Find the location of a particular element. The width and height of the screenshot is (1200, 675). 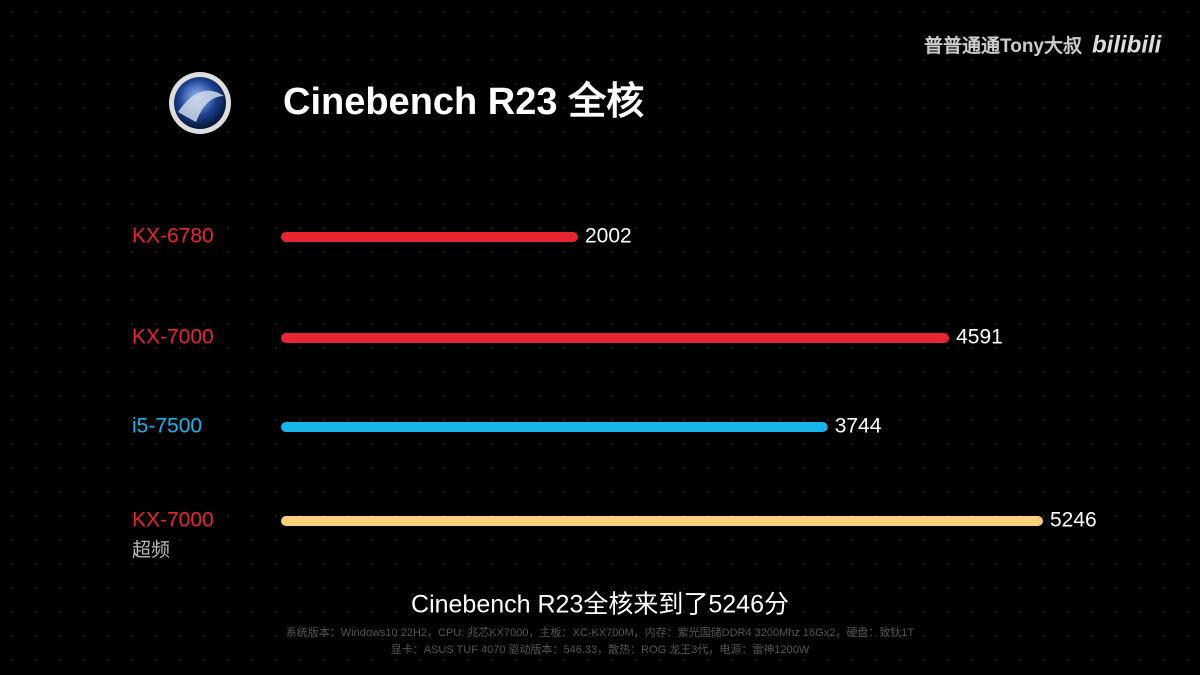

value-label: 4591 is located at coordinates (979, 337).